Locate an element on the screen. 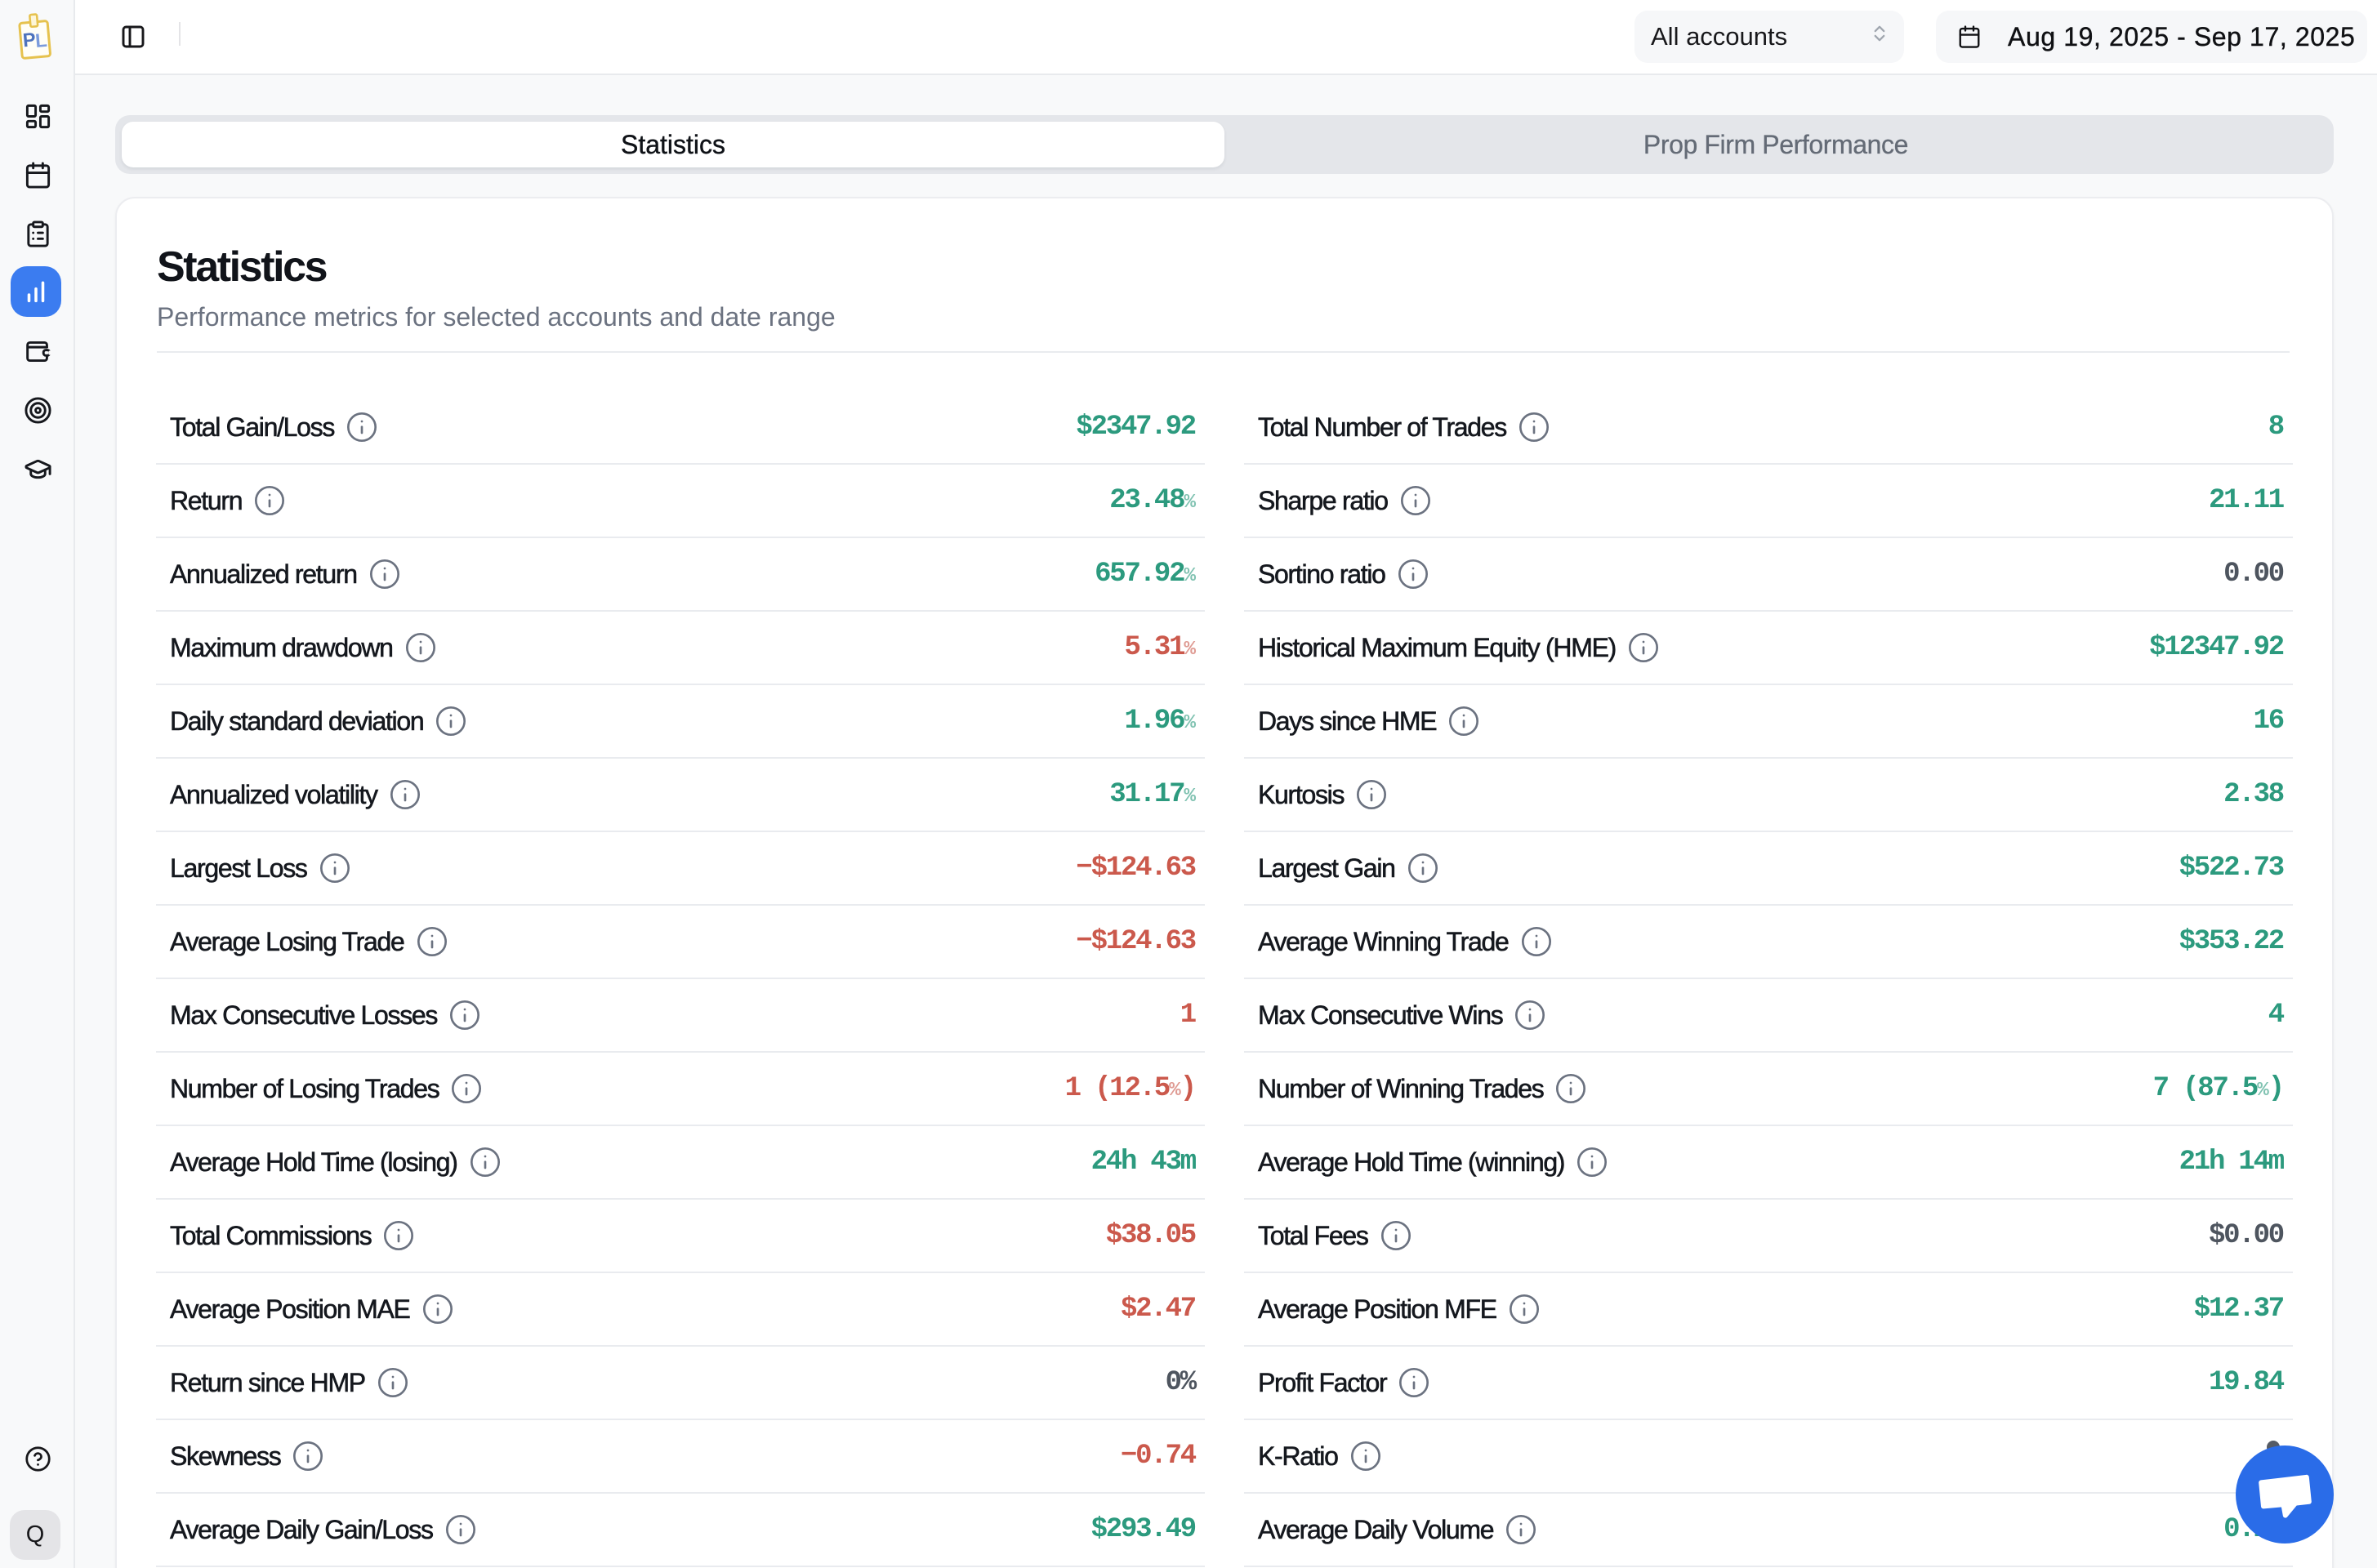 The height and width of the screenshot is (1568, 2377). svg-text: P is located at coordinates (29, 40).